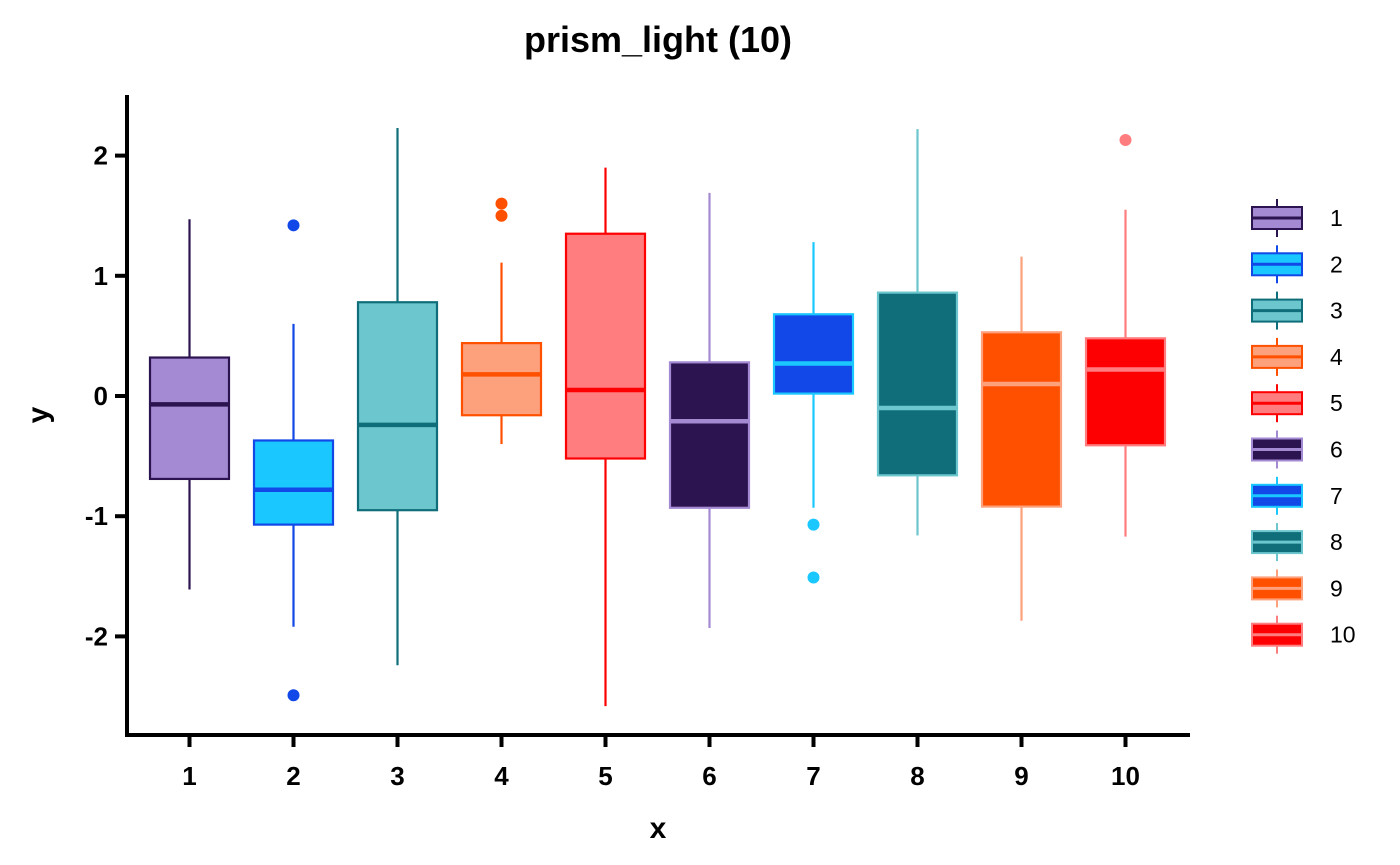  Describe the element at coordinates (1021, 776) in the screenshot. I see `x-tick-label: 9` at that location.